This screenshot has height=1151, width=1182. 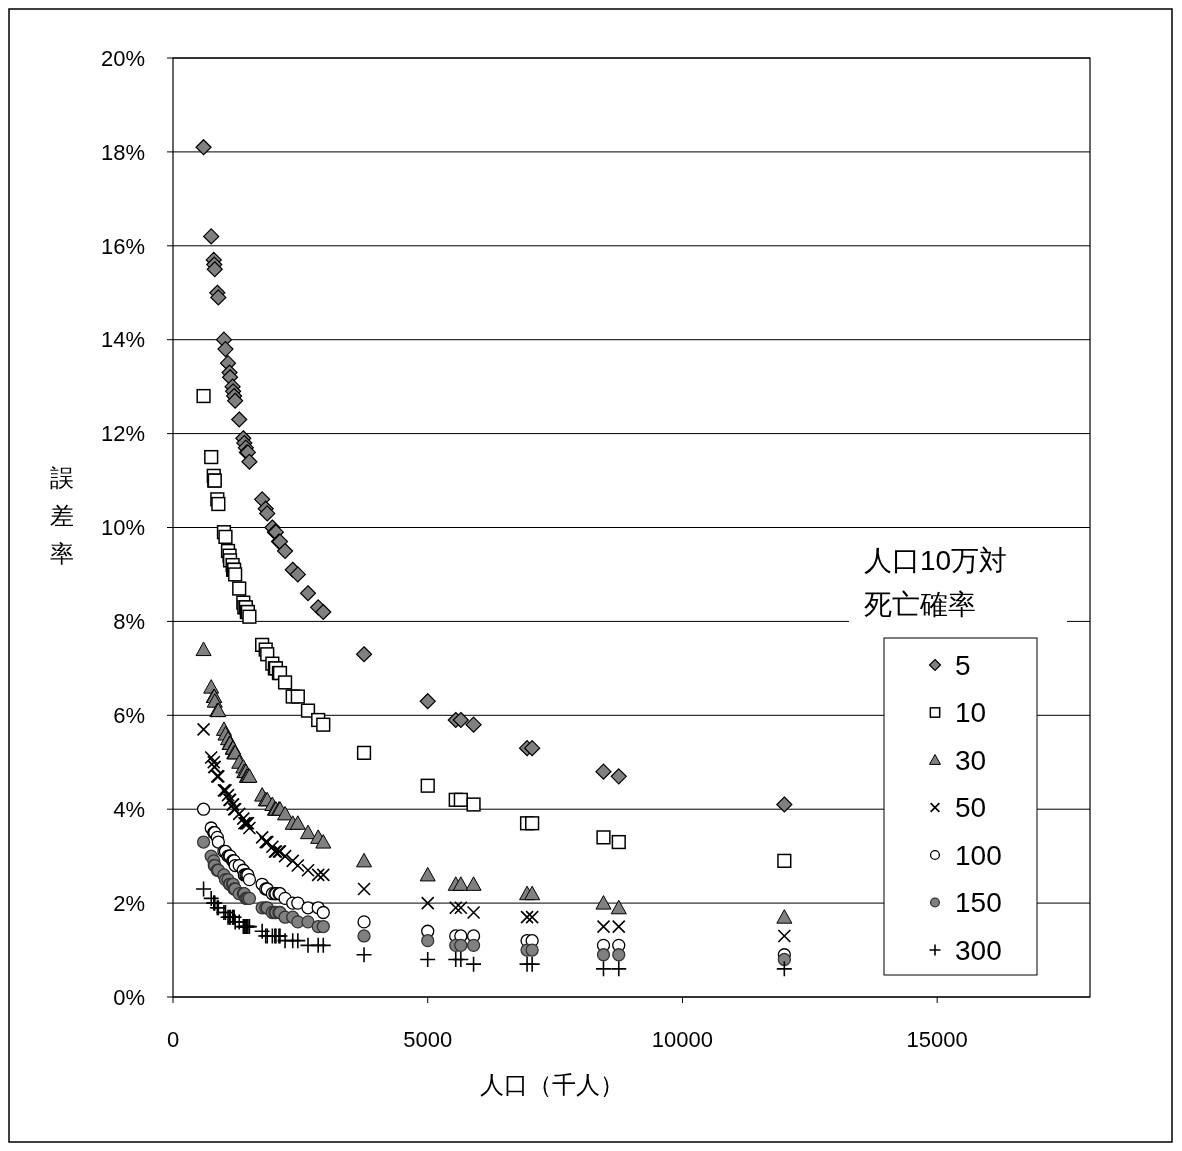 What do you see at coordinates (978, 855) in the screenshot?
I see `legend-label: 100` at bounding box center [978, 855].